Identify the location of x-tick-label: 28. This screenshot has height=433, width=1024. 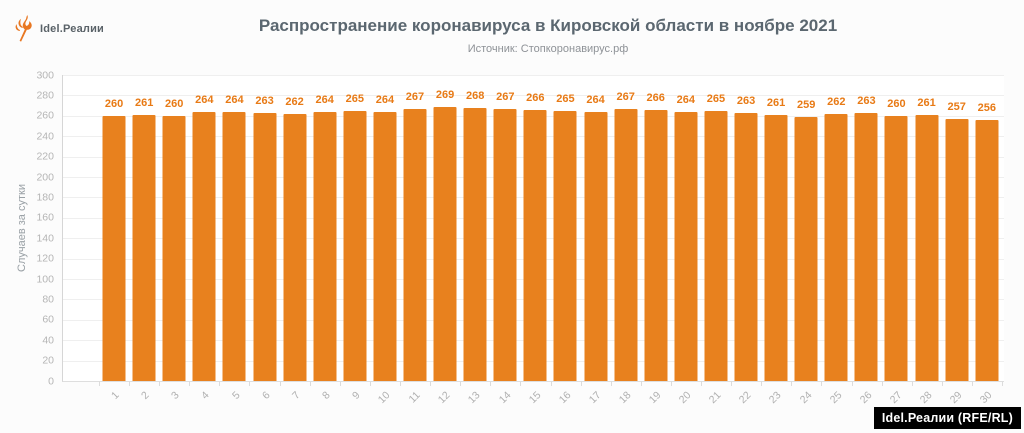
(926, 398).